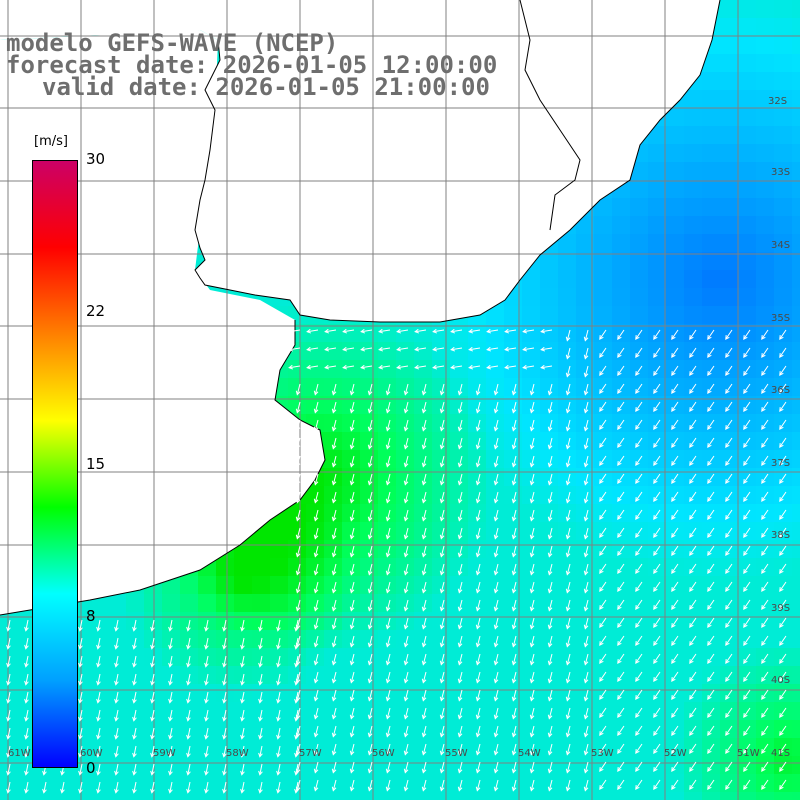 This screenshot has height=800, width=800. Describe the element at coordinates (550, 115) in the screenshot. I see `coastline-interior` at that location.